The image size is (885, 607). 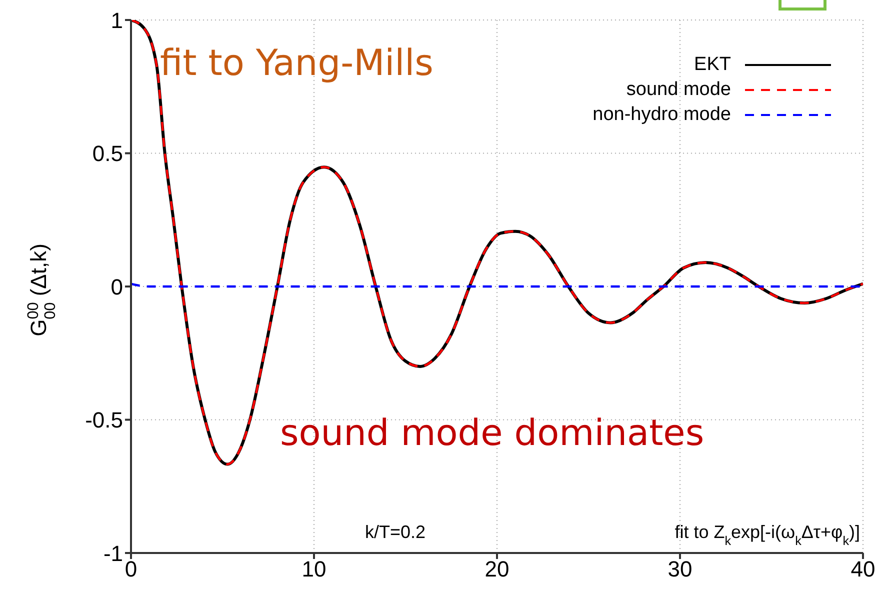 What do you see at coordinates (297, 63) in the screenshot?
I see `annotation: fit to Yang-Mills` at bounding box center [297, 63].